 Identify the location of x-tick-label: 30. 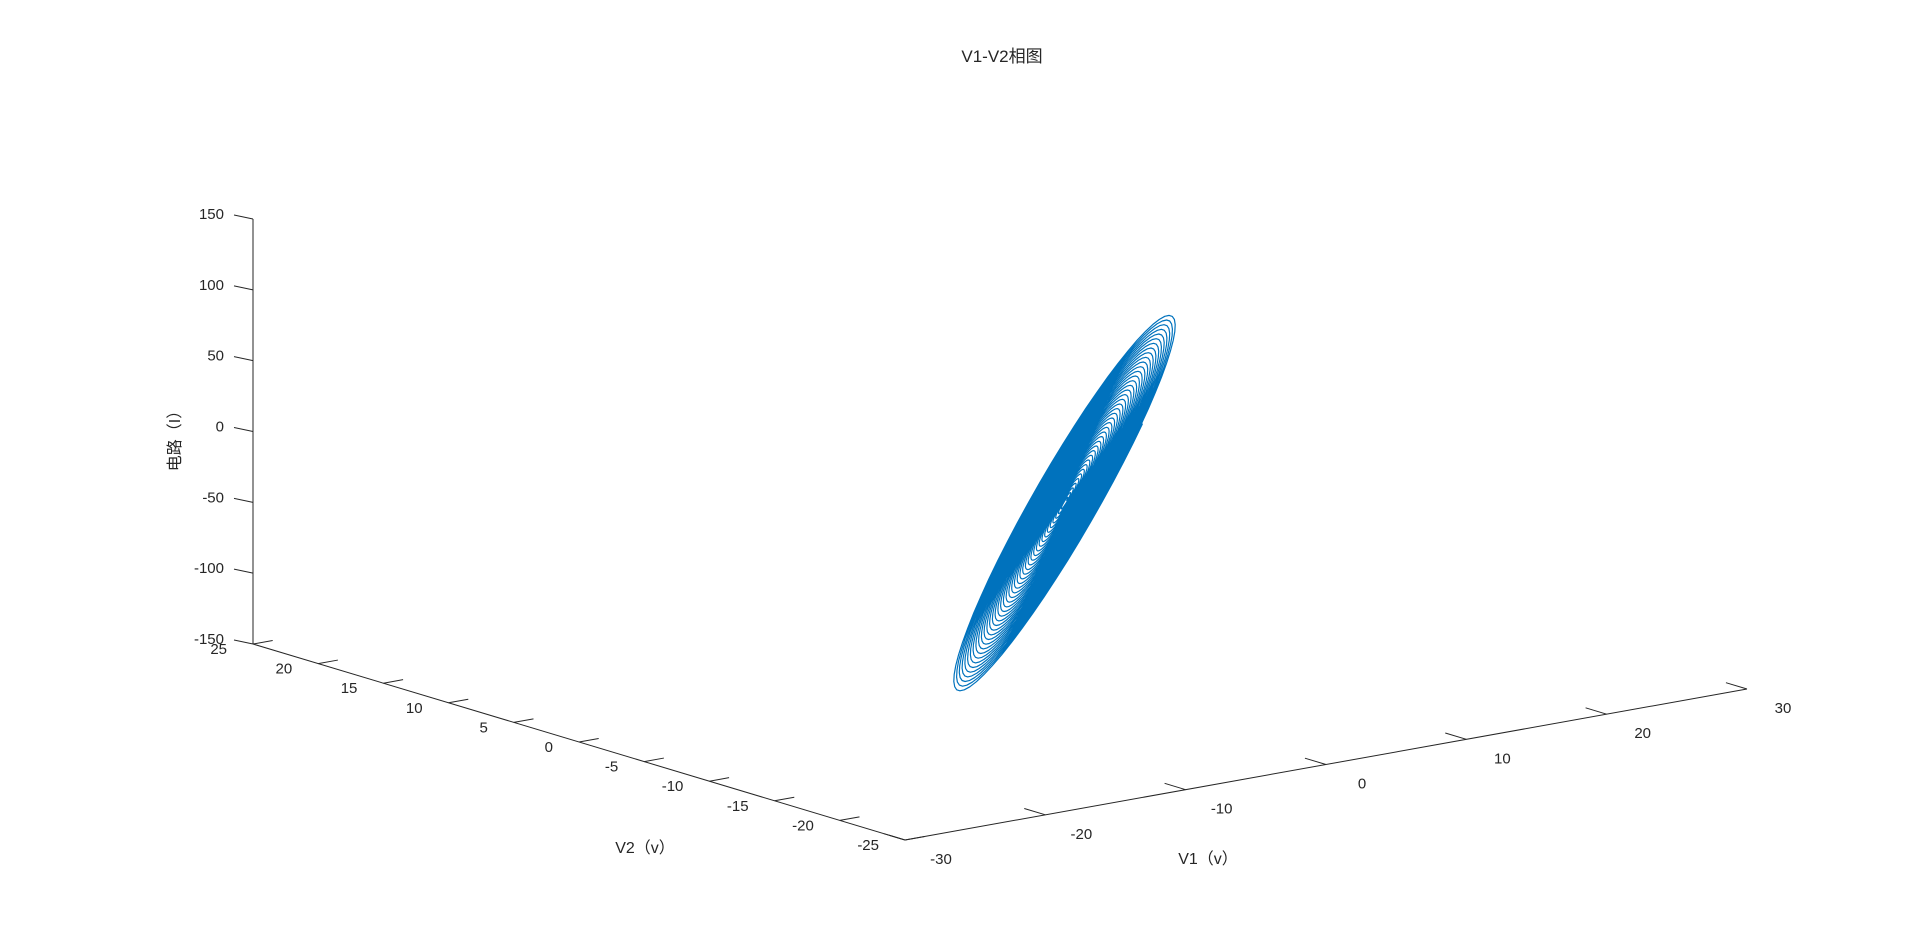
(1783, 708).